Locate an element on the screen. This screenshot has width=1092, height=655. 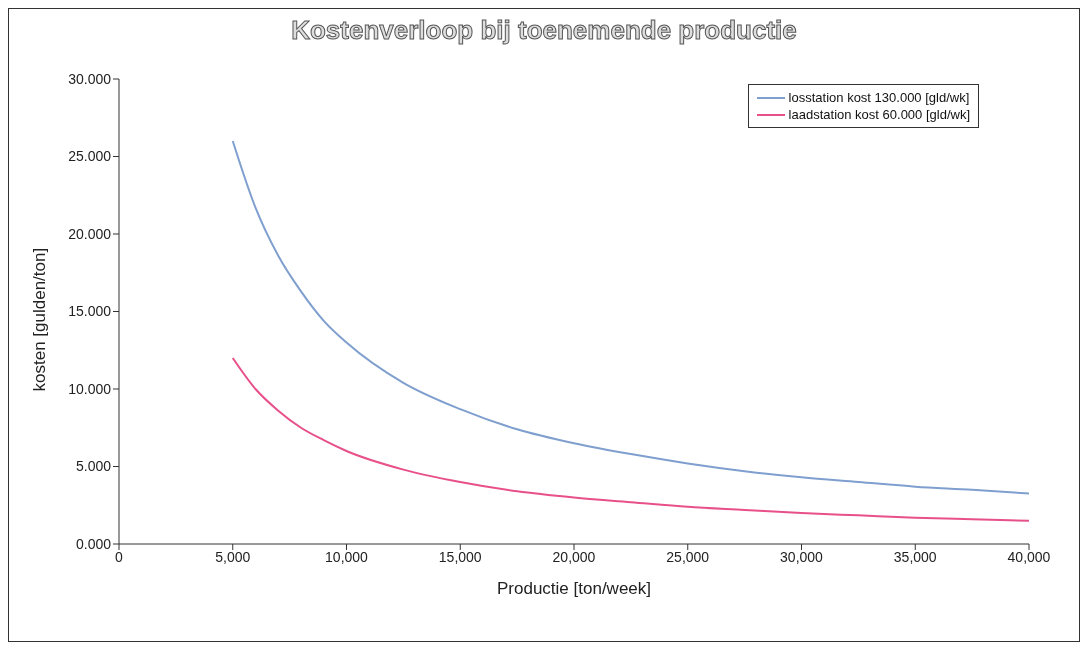
x-tick-label: 10,000 is located at coordinates (347, 556).